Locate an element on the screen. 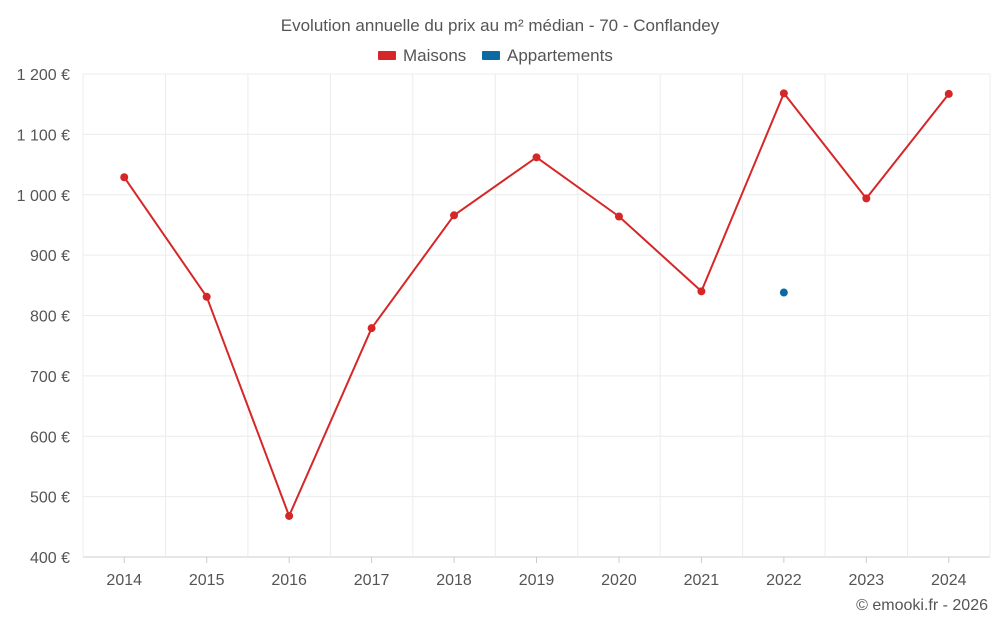 Image resolution: width=1000 pixels, height=625 pixels. x-tick-label: 2019 is located at coordinates (537, 580).